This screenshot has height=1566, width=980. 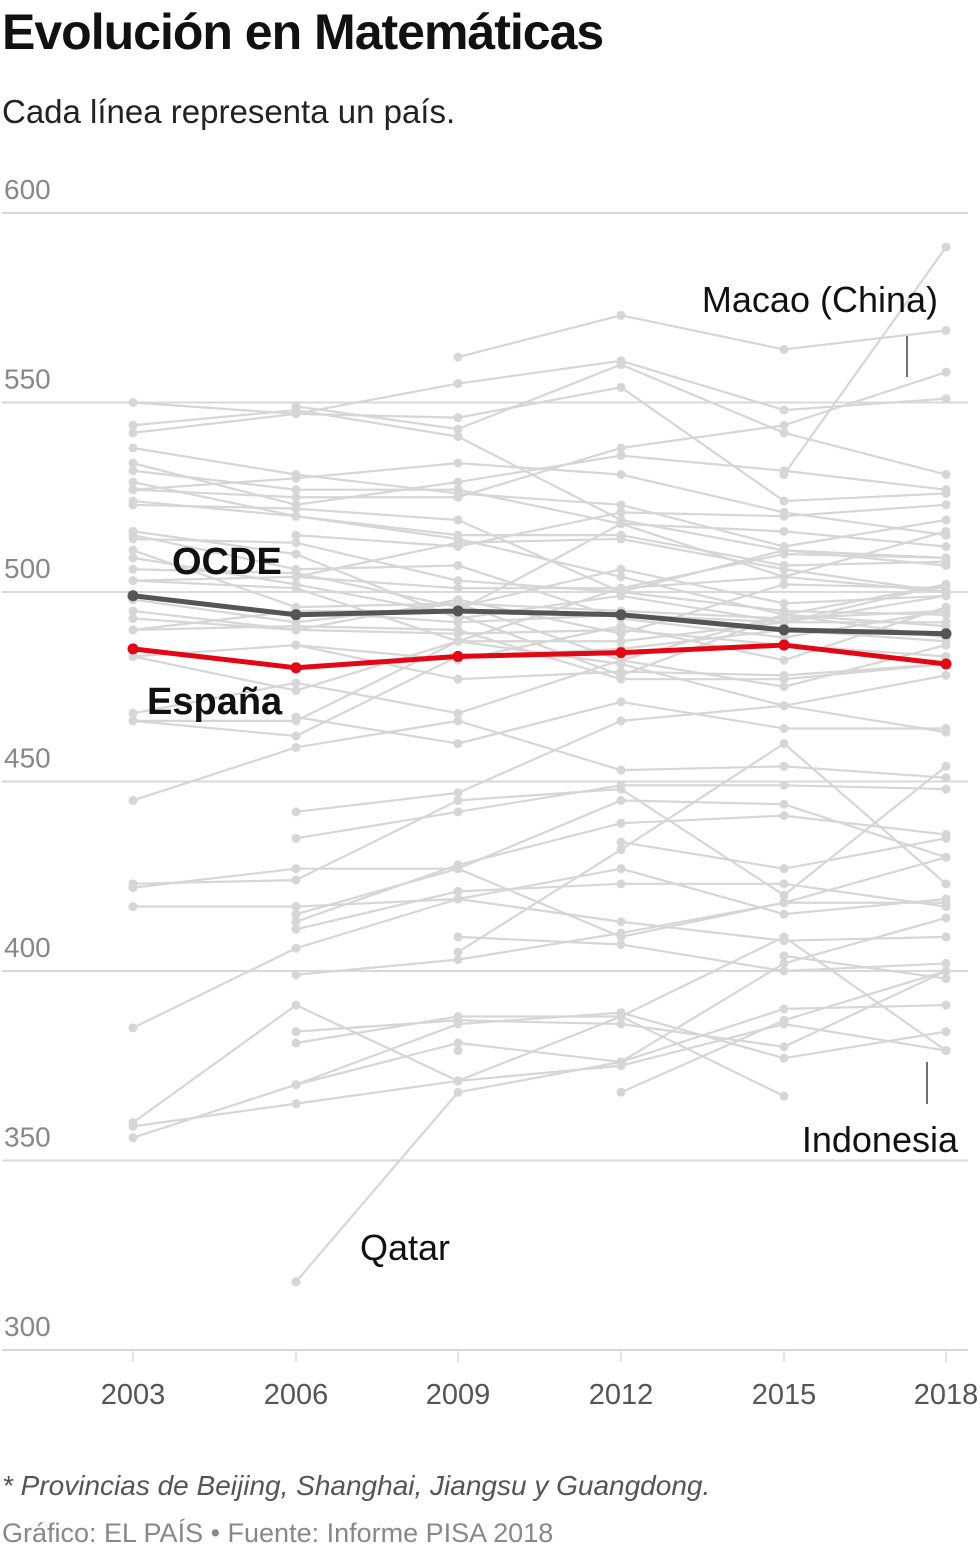 I want to click on x-axis: 2003 2006 2009 2012 2015 2018, so click(x=539, y=1380).